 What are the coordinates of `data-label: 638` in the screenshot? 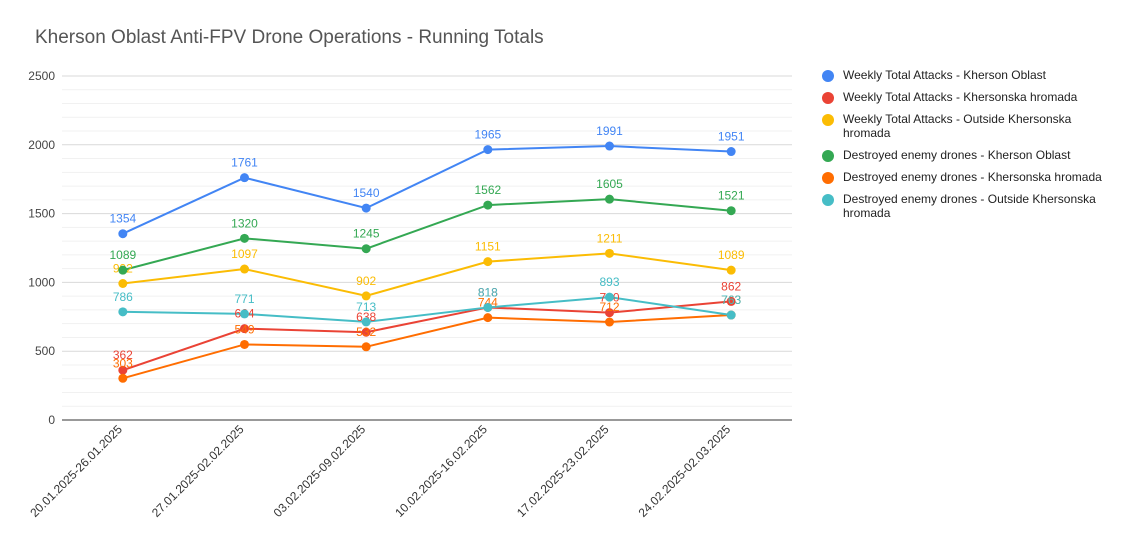 It's located at (366, 317).